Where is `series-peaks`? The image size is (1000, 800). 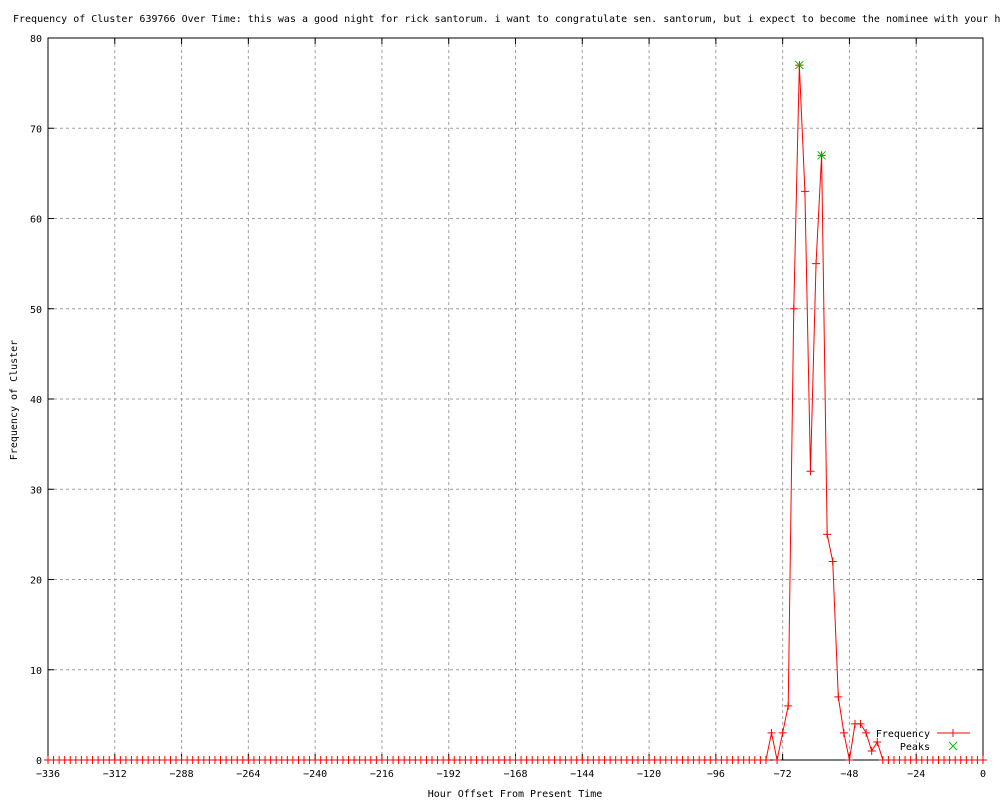
series-peaks is located at coordinates (810, 110).